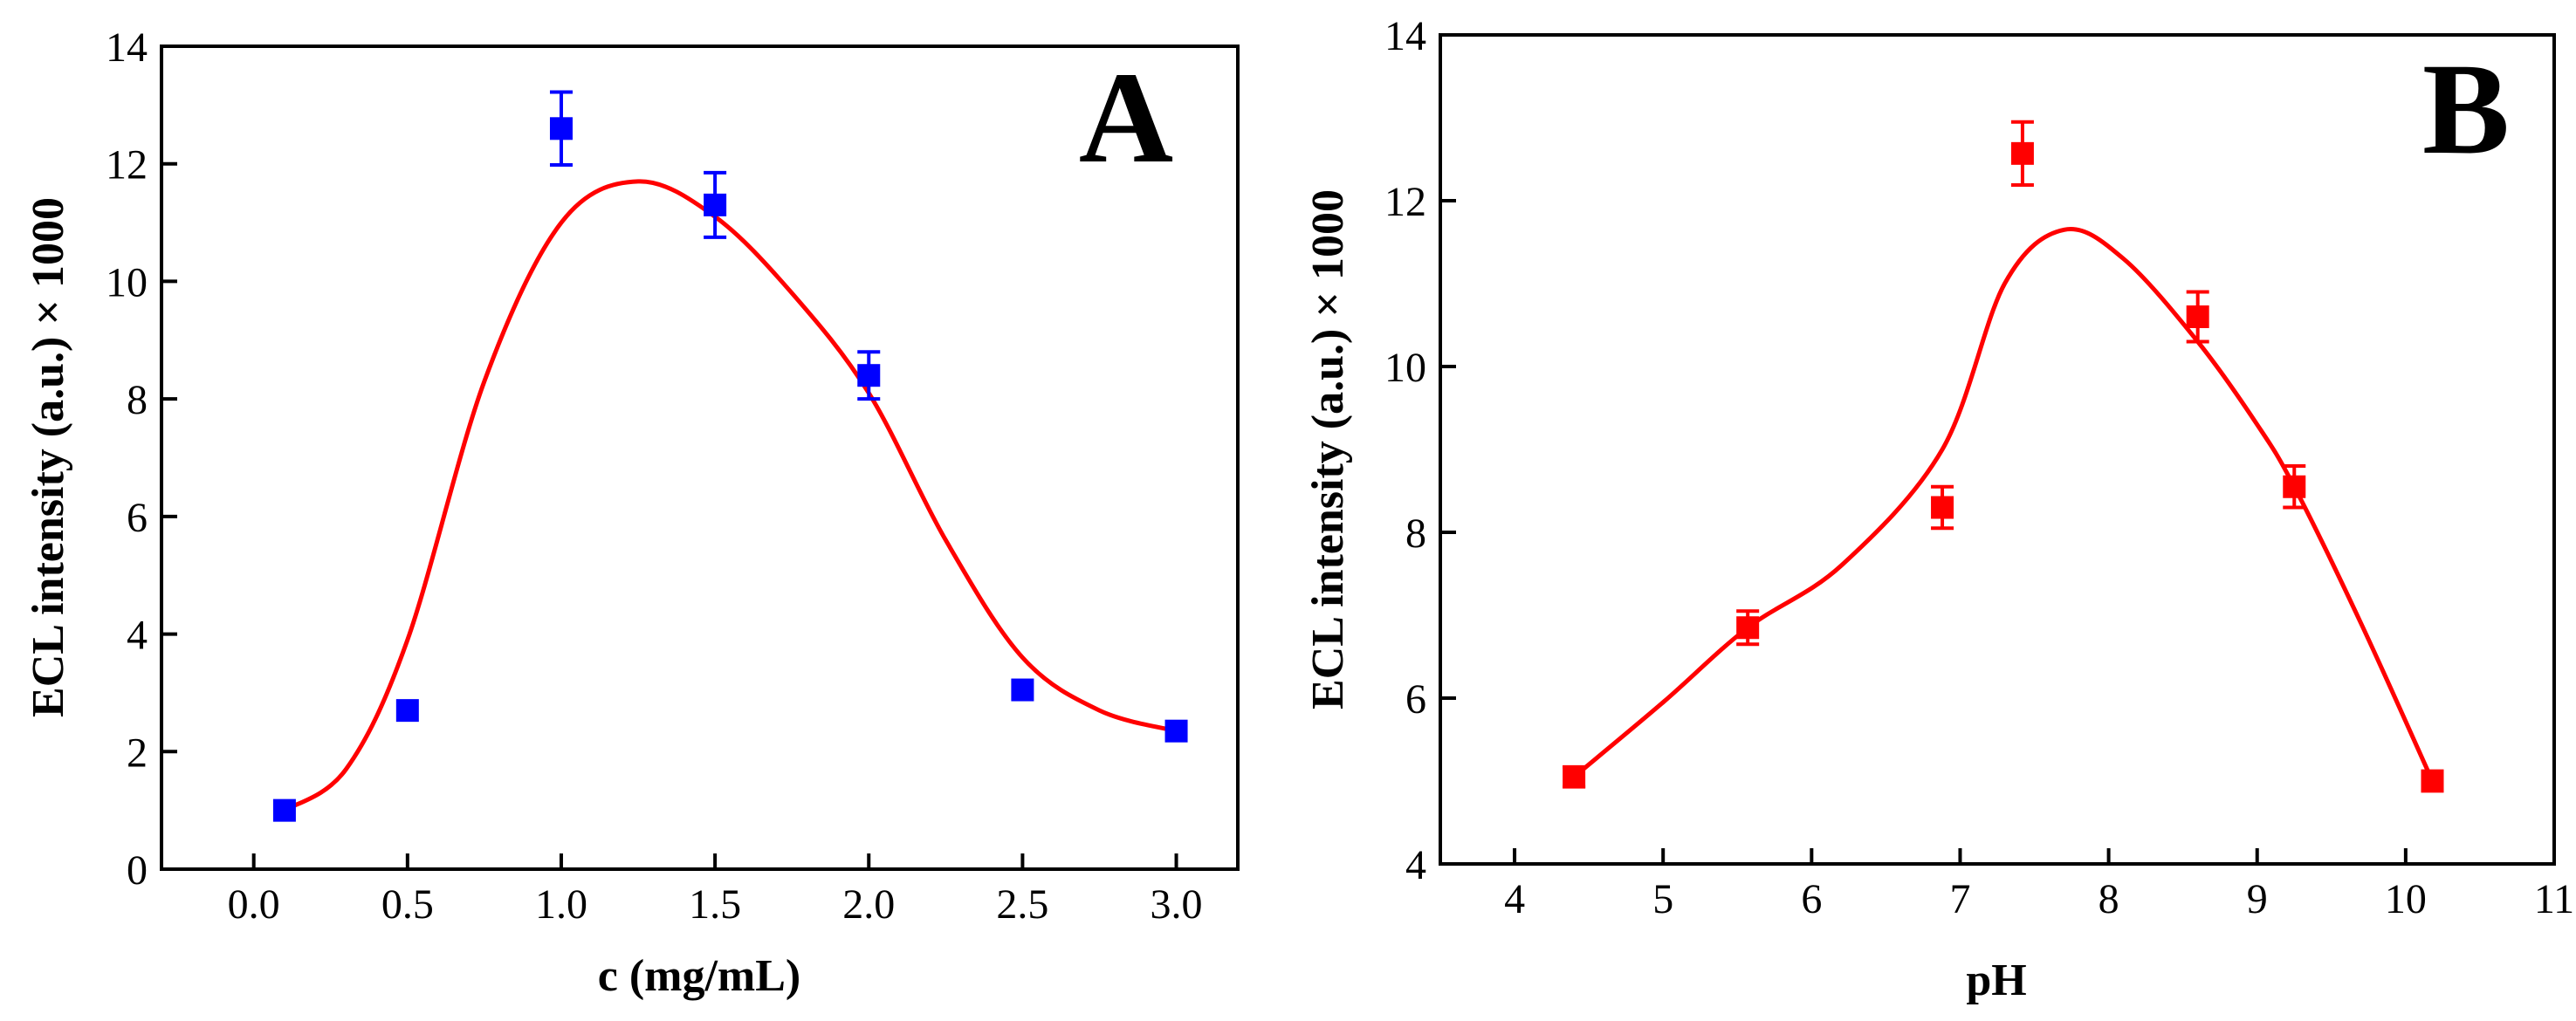  What do you see at coordinates (1415, 865) in the screenshot?
I see `panel-b-y-tick-label: 4` at bounding box center [1415, 865].